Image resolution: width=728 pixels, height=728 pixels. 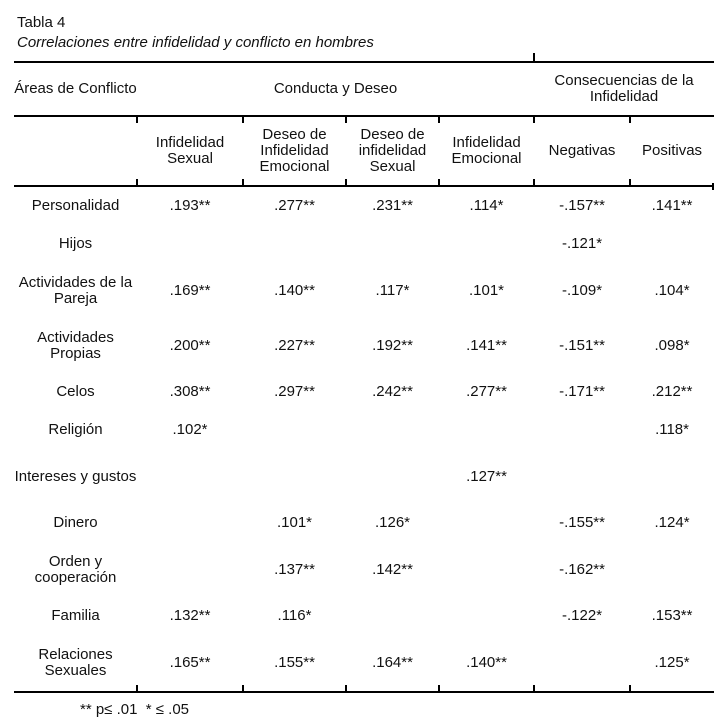 What do you see at coordinates (392, 522) in the screenshot?
I see `correlation-value: .126*` at bounding box center [392, 522].